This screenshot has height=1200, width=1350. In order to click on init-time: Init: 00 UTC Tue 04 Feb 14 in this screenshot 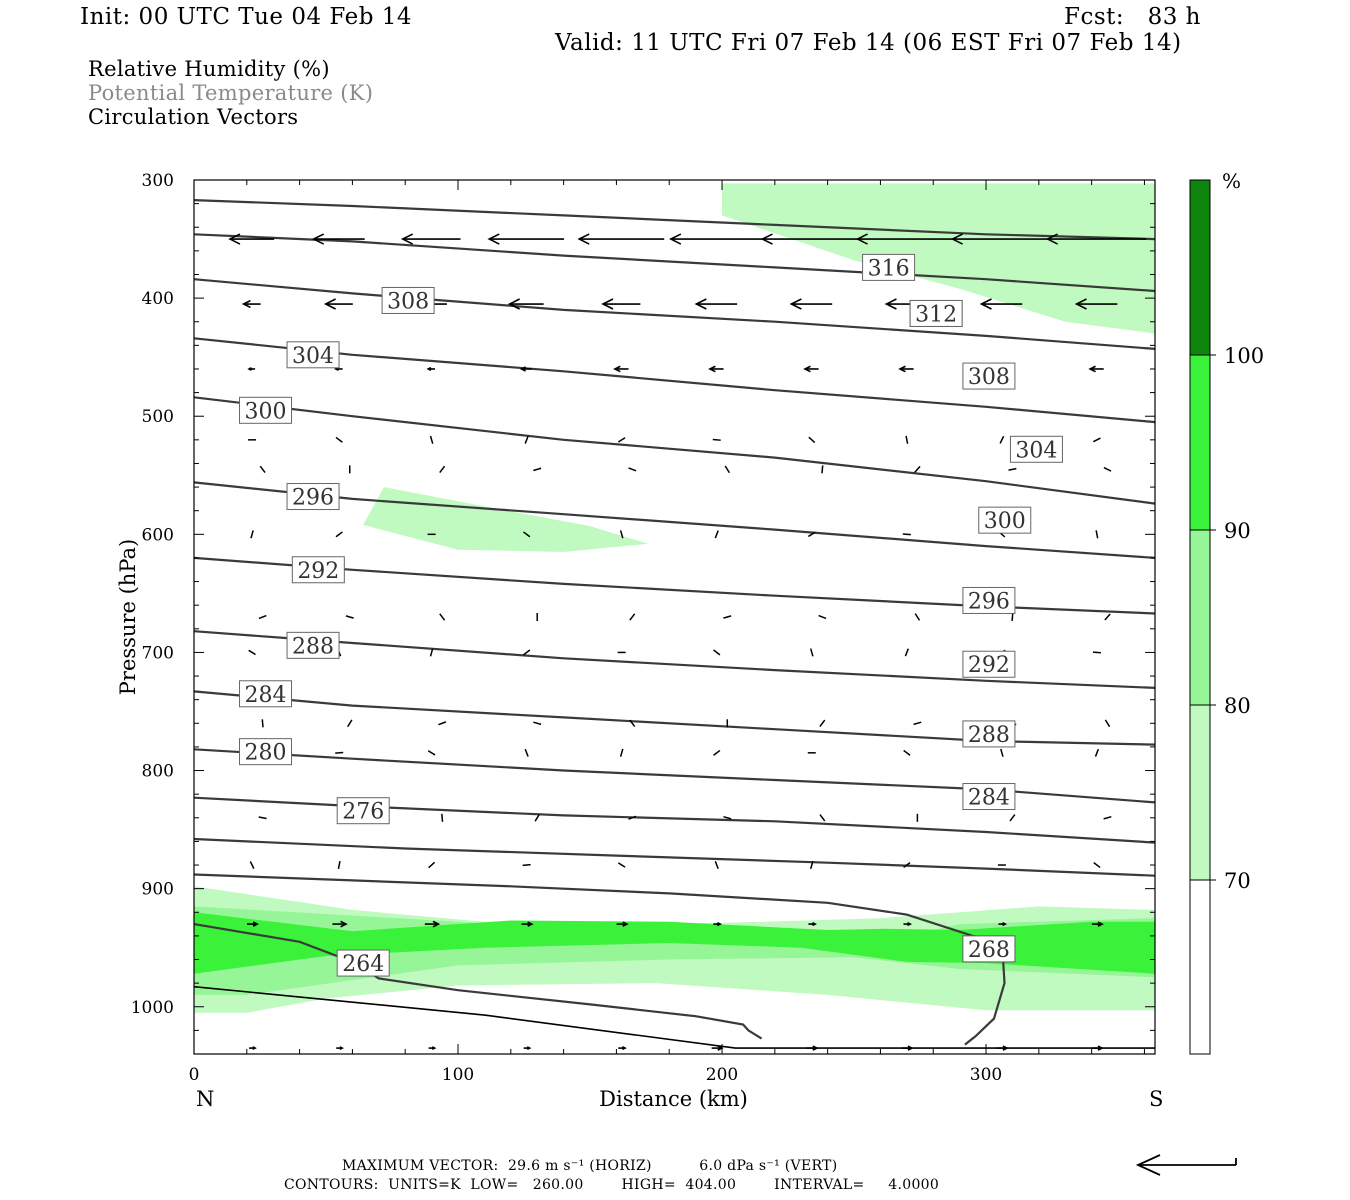, I will do `click(246, 17)`.